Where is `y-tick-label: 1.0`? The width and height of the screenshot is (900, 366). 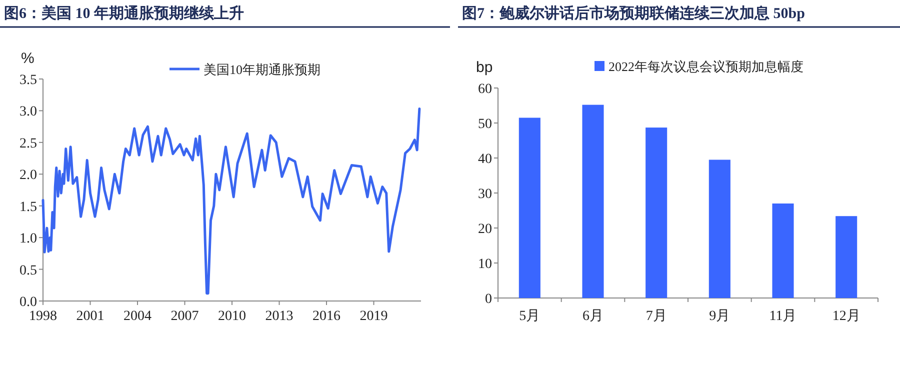 y-tick-label: 1.0 is located at coordinates (28, 239).